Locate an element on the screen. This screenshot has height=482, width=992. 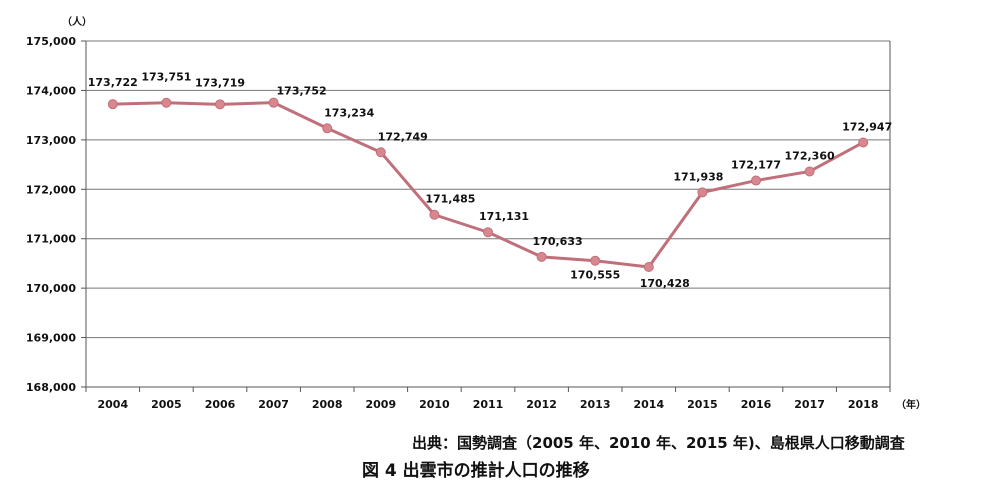
y-tick-label: 173,000 is located at coordinates (51, 140).